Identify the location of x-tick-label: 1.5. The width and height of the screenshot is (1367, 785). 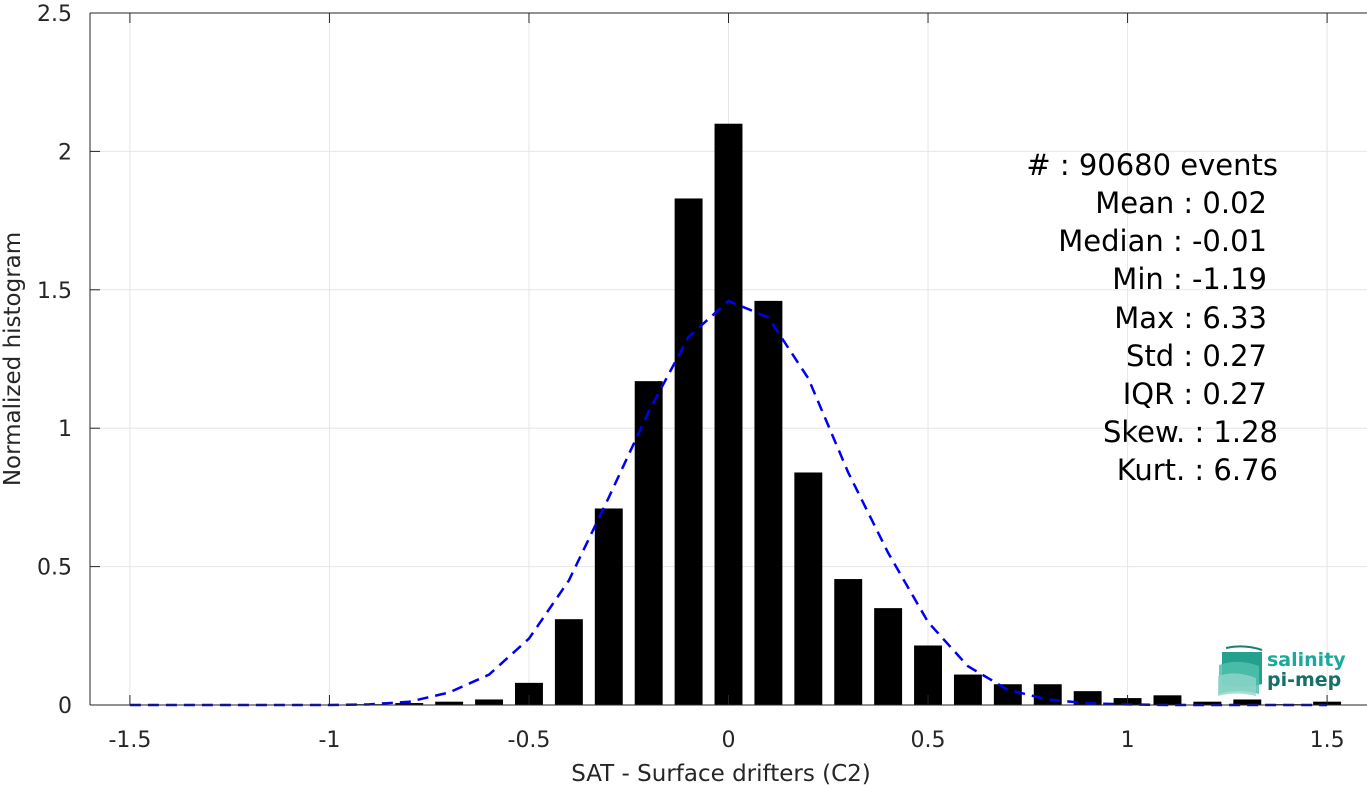
(1327, 740).